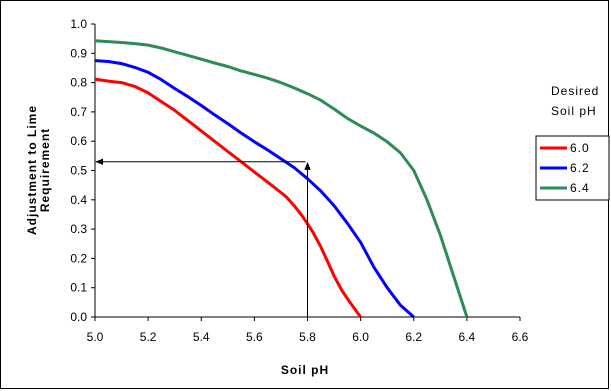 The image size is (611, 391). Describe the element at coordinates (78, 112) in the screenshot. I see `y-tick-label: 0.7` at that location.